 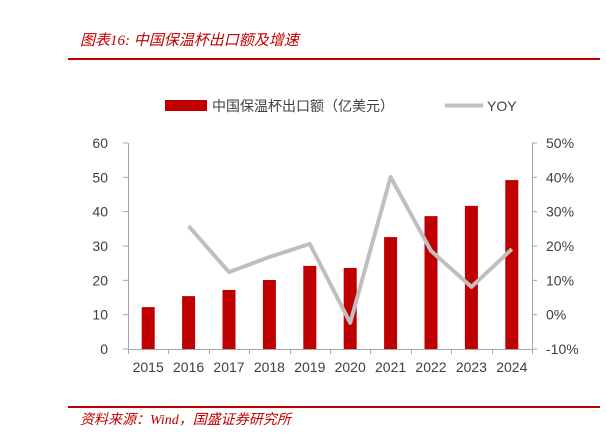 I want to click on x-tick-label-2017: 2017, so click(x=228, y=367).